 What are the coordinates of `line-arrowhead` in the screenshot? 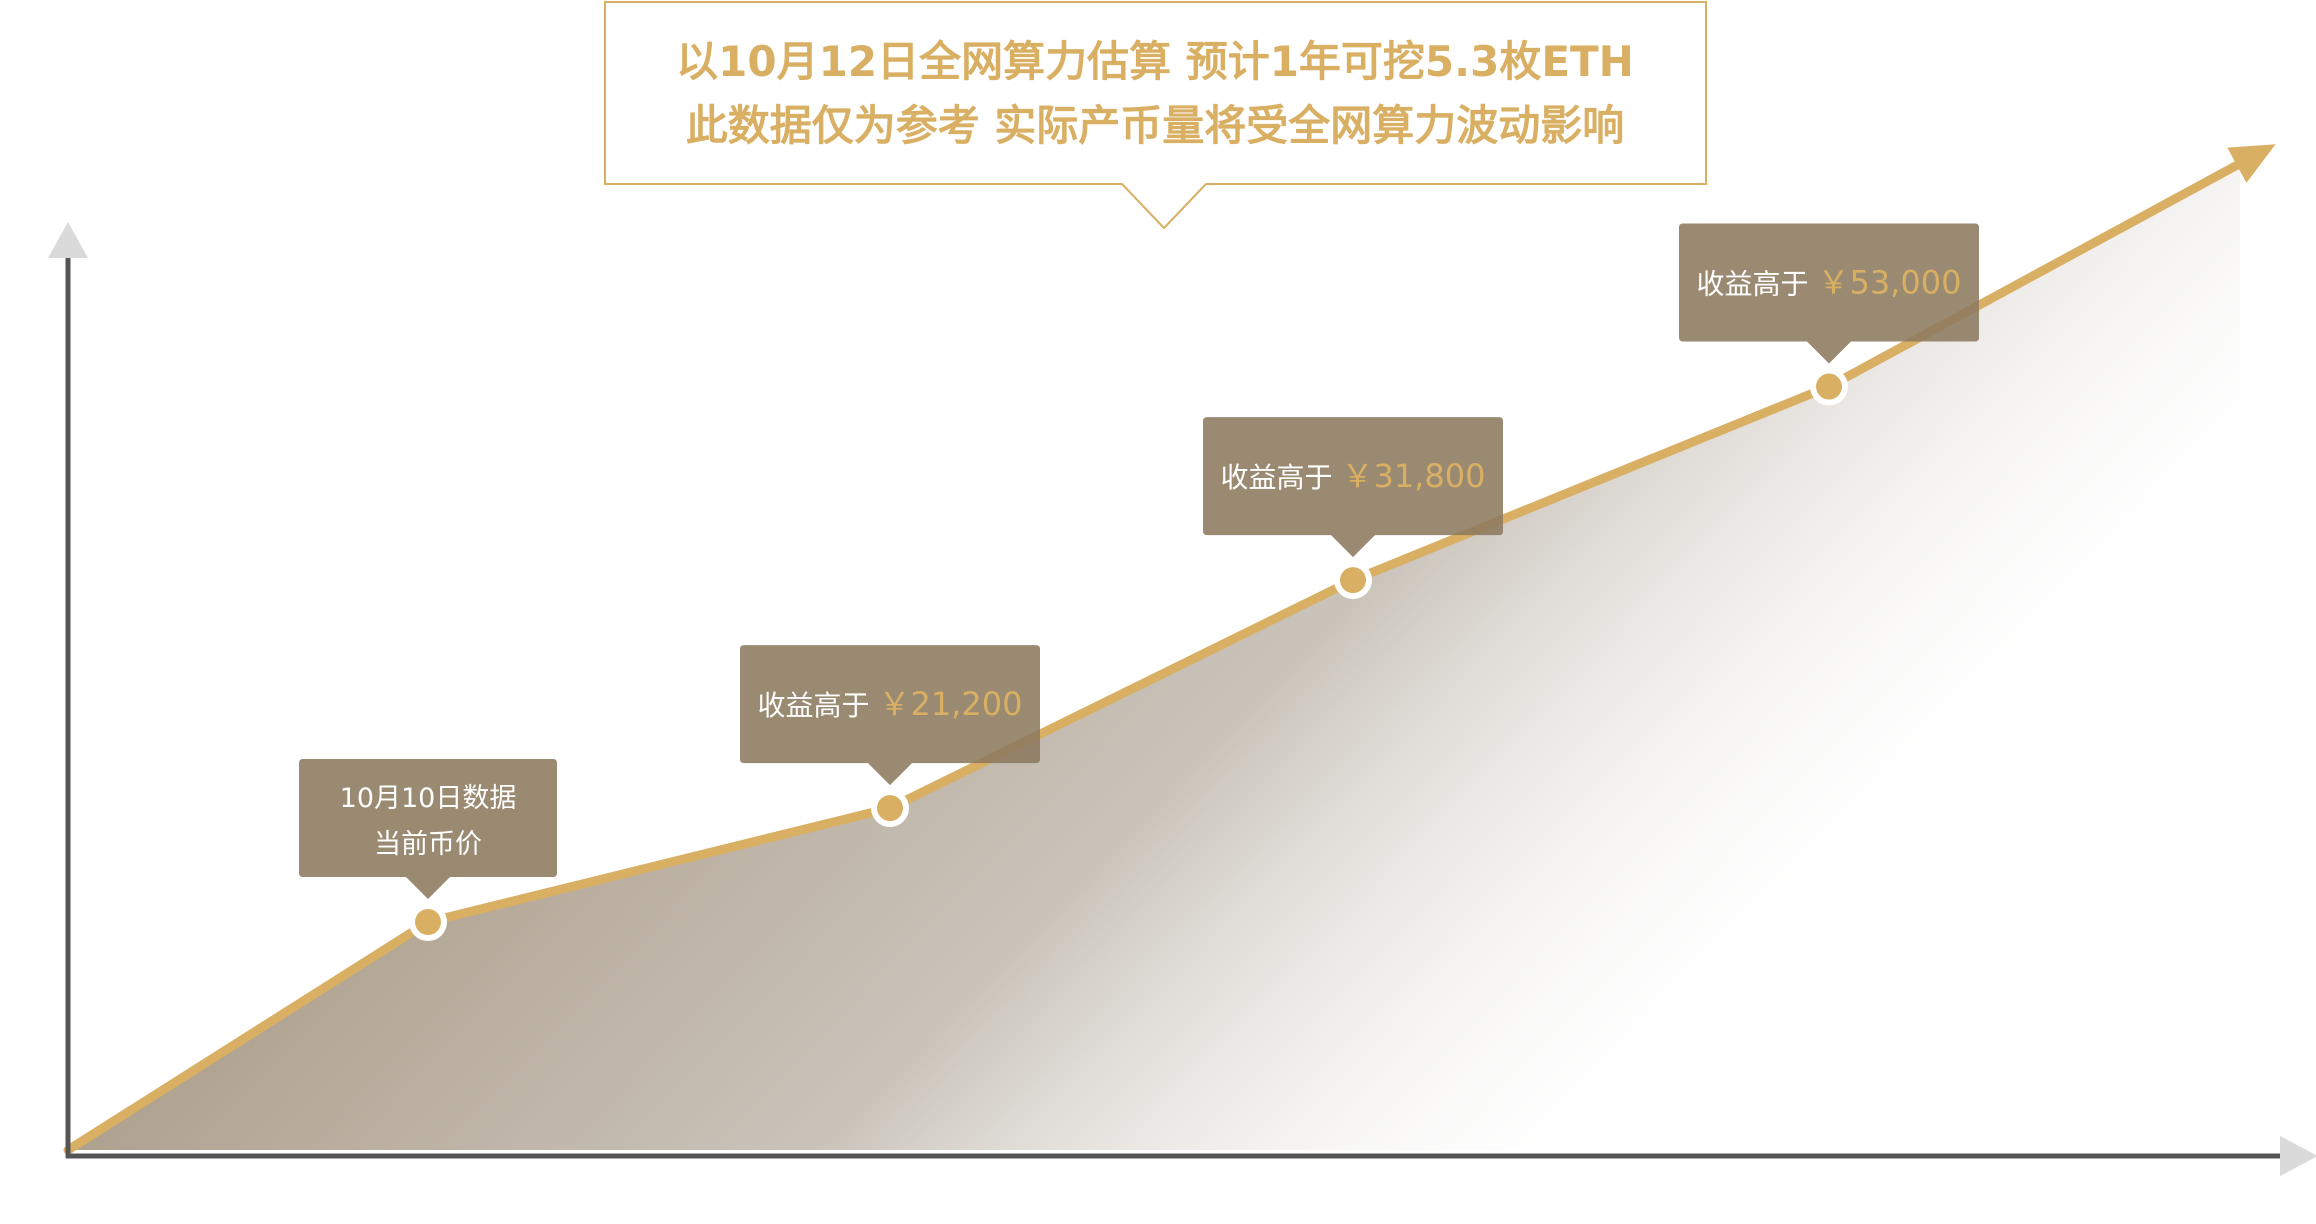 It's located at (2251, 163).